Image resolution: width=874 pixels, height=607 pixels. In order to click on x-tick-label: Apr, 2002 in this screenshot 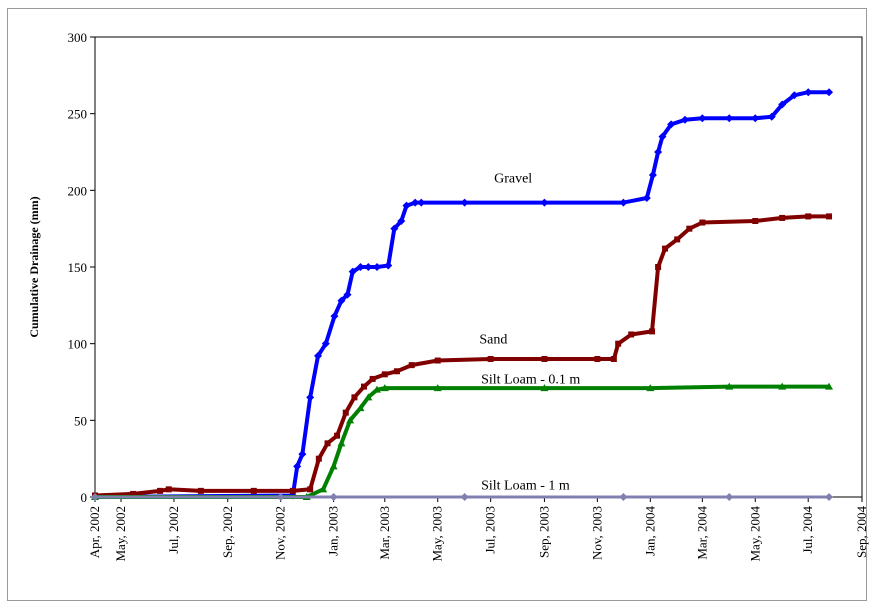, I will do `click(94, 532)`.